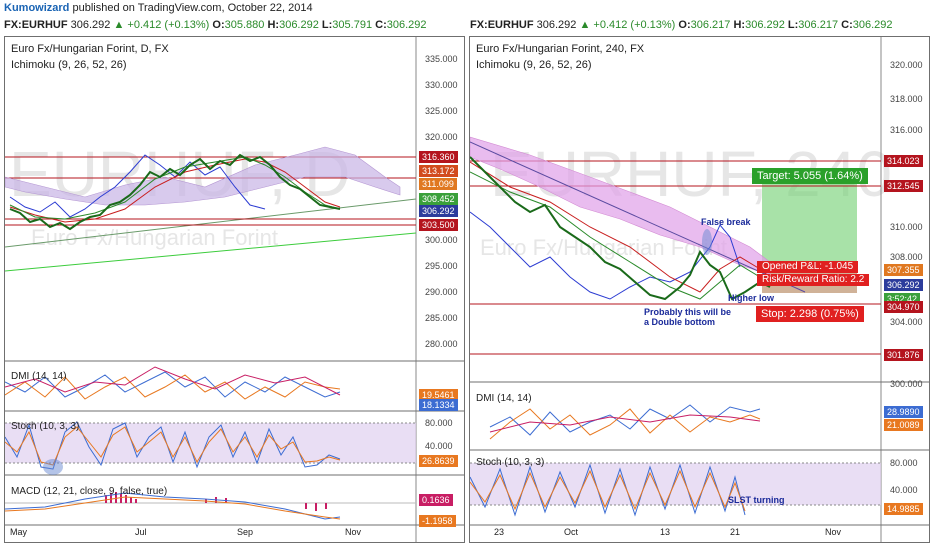 Image resolution: width=932 pixels, height=550 pixels. I want to click on svg-text: 295.000, so click(441, 266).